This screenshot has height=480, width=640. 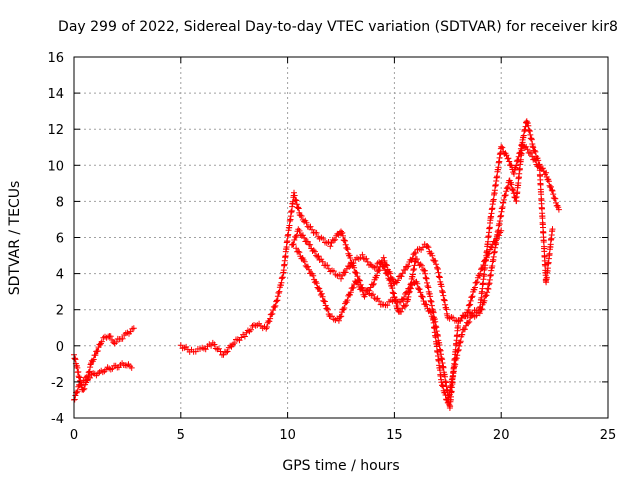 What do you see at coordinates (501, 435) in the screenshot?
I see `x-tick-label: 20` at bounding box center [501, 435].